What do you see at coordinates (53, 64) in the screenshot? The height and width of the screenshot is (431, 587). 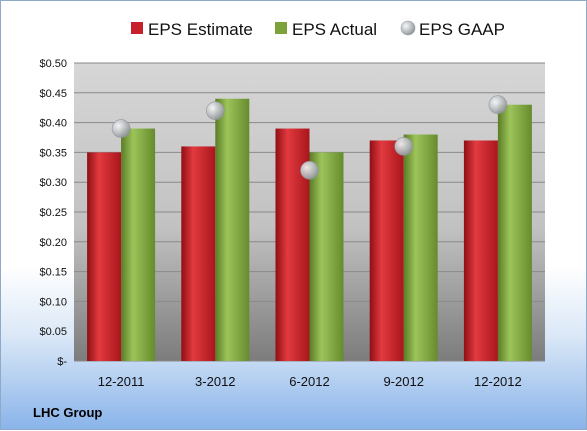 I see `y-tick-label: $0.50` at bounding box center [53, 64].